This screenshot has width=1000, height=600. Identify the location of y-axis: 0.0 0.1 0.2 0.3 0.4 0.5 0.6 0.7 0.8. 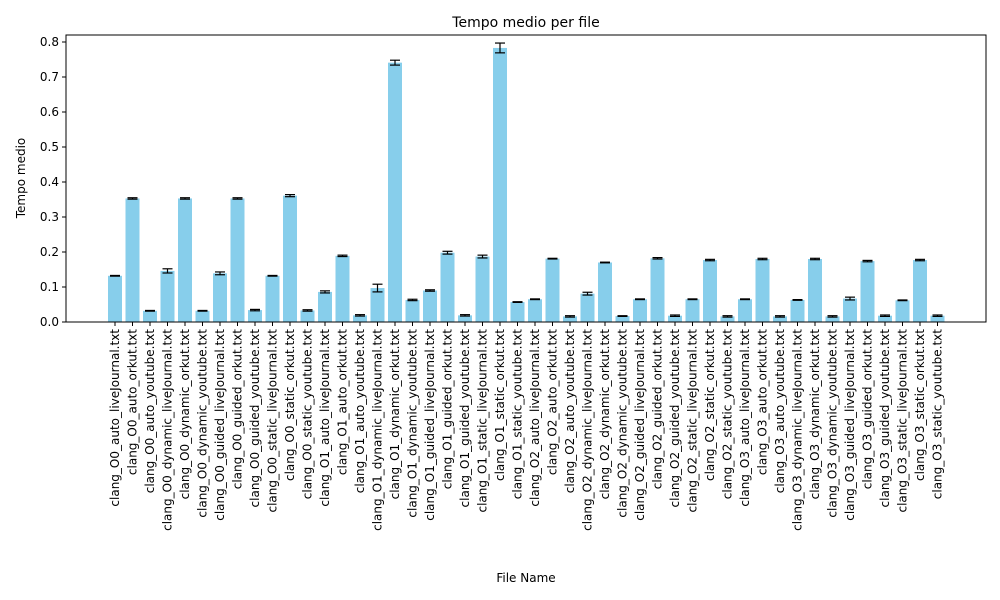
(53, 182).